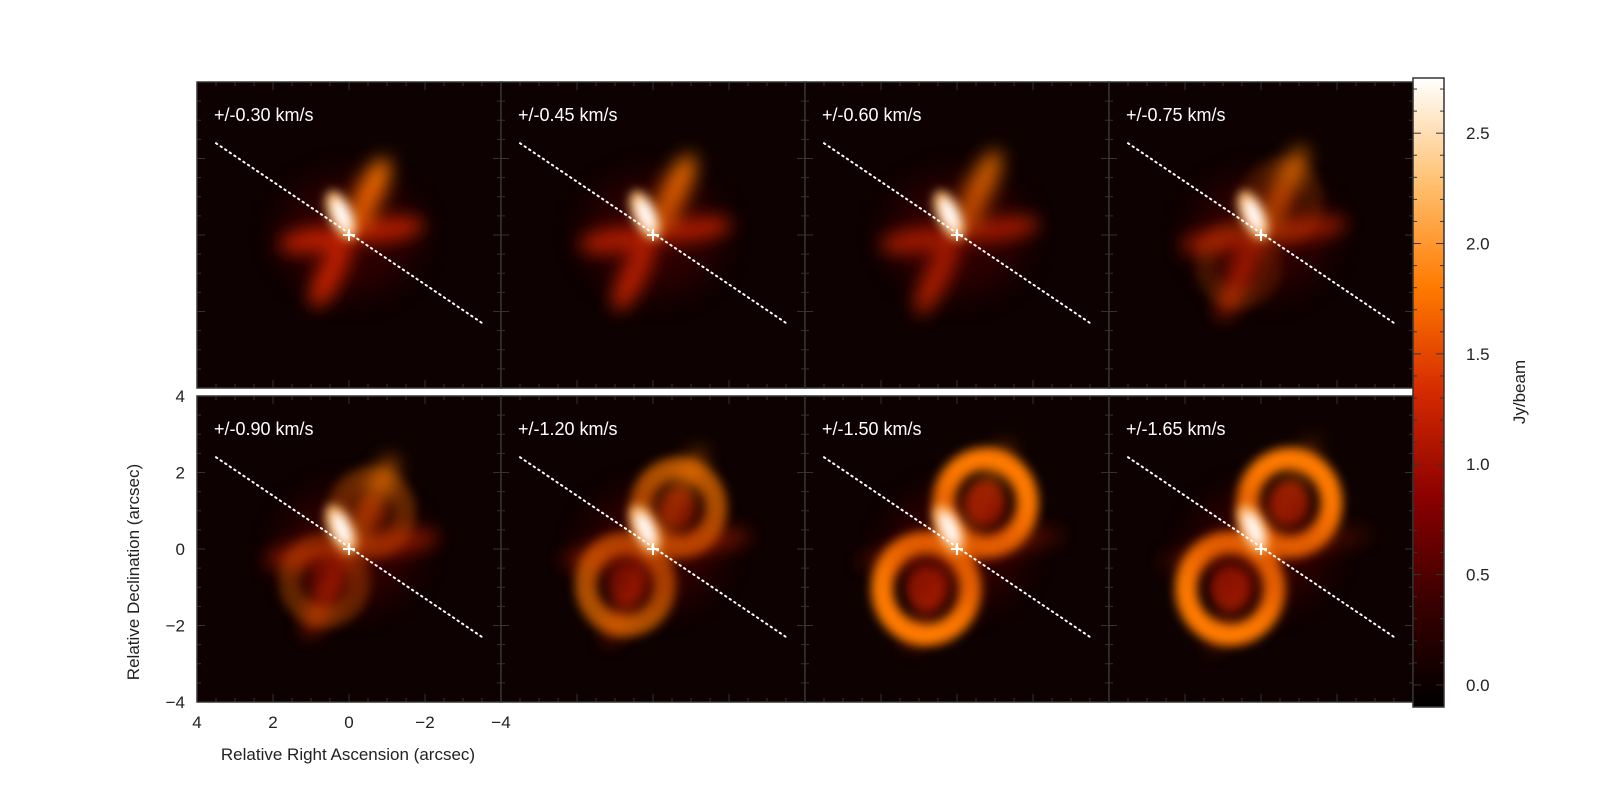 This screenshot has height=800, width=1600. I want to click on panel-label: +/-0.60 km/s, so click(872, 115).